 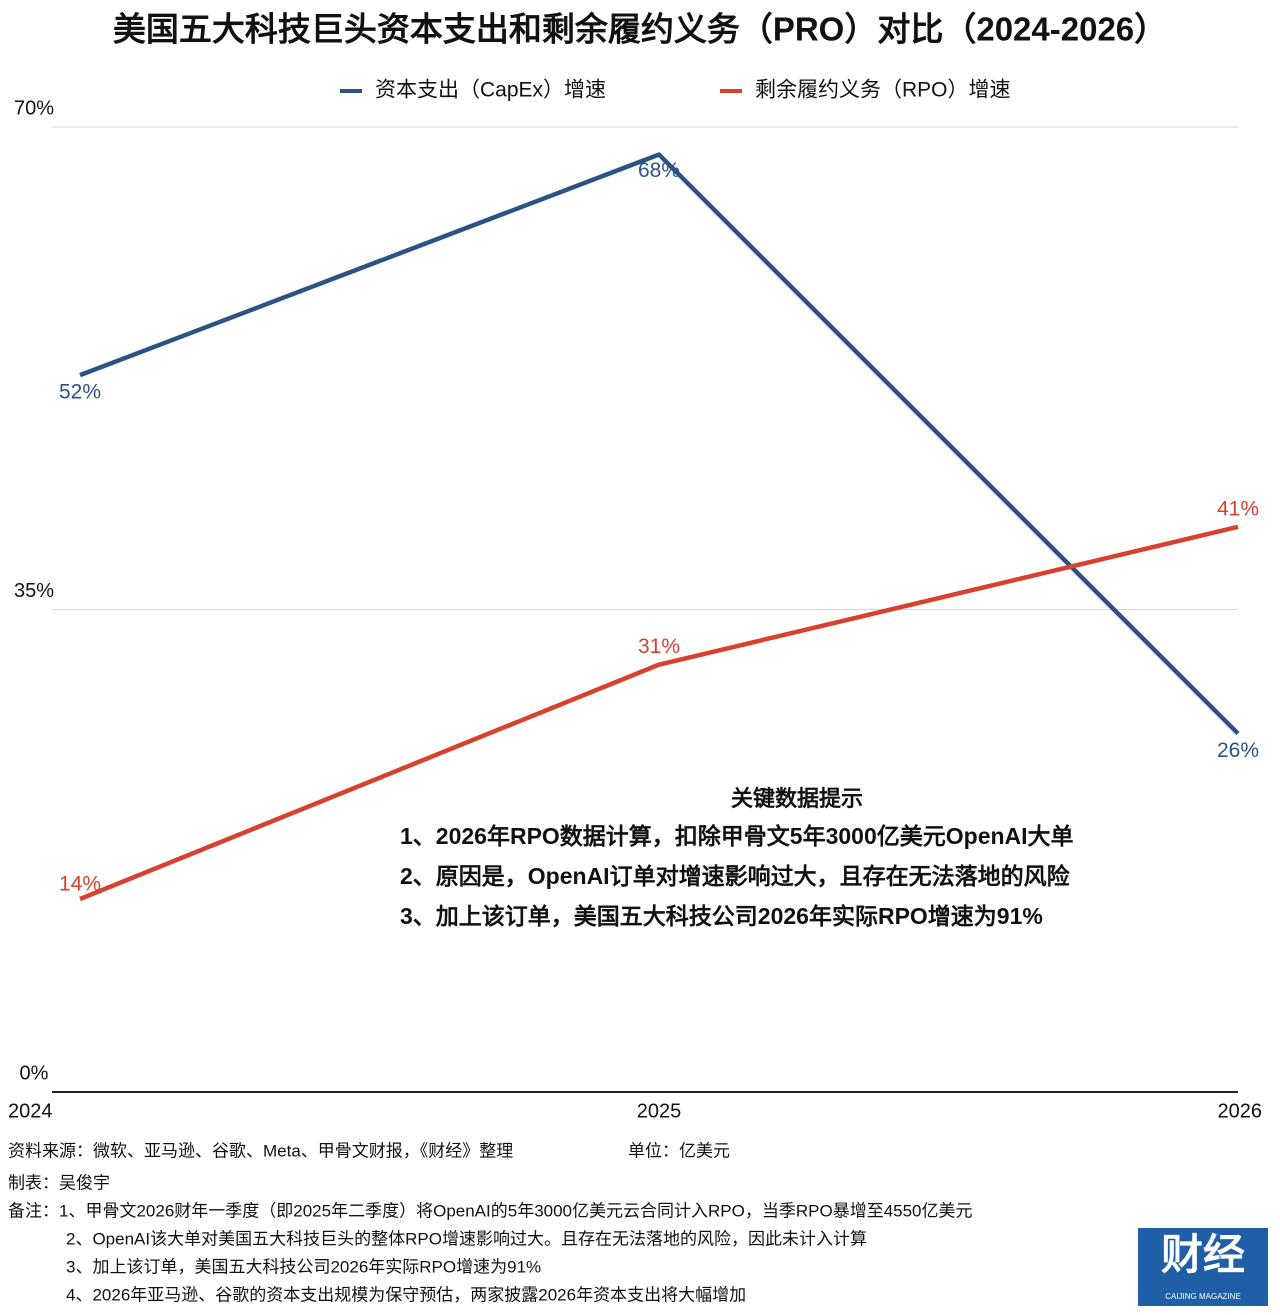 What do you see at coordinates (34, 1073) in the screenshot?
I see `y-tick-label: 0%` at bounding box center [34, 1073].